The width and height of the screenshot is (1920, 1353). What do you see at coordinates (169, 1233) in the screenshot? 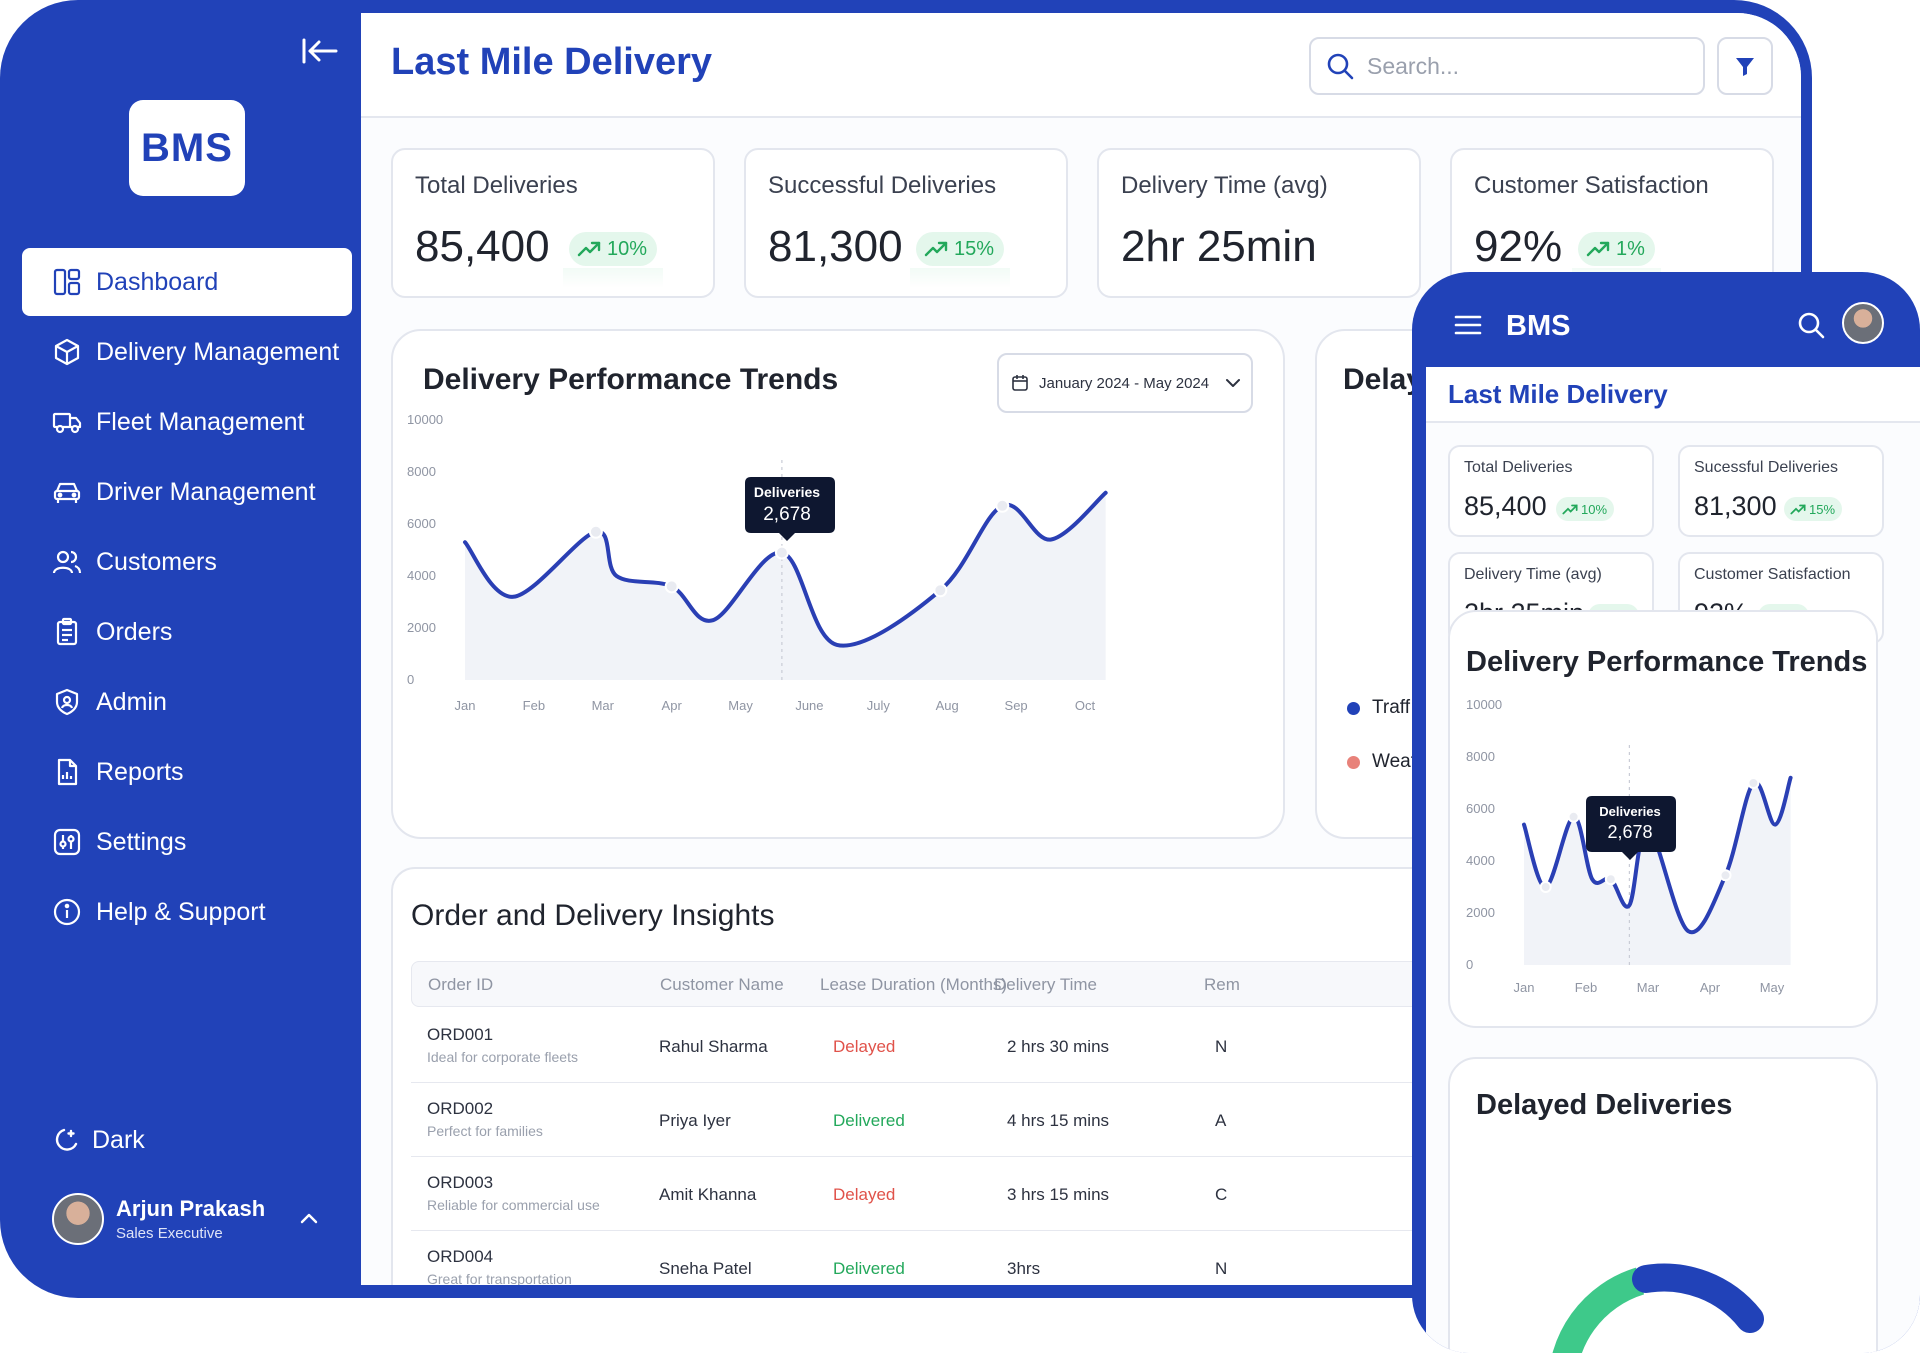
I see `user-role: Sales Executive` at bounding box center [169, 1233].